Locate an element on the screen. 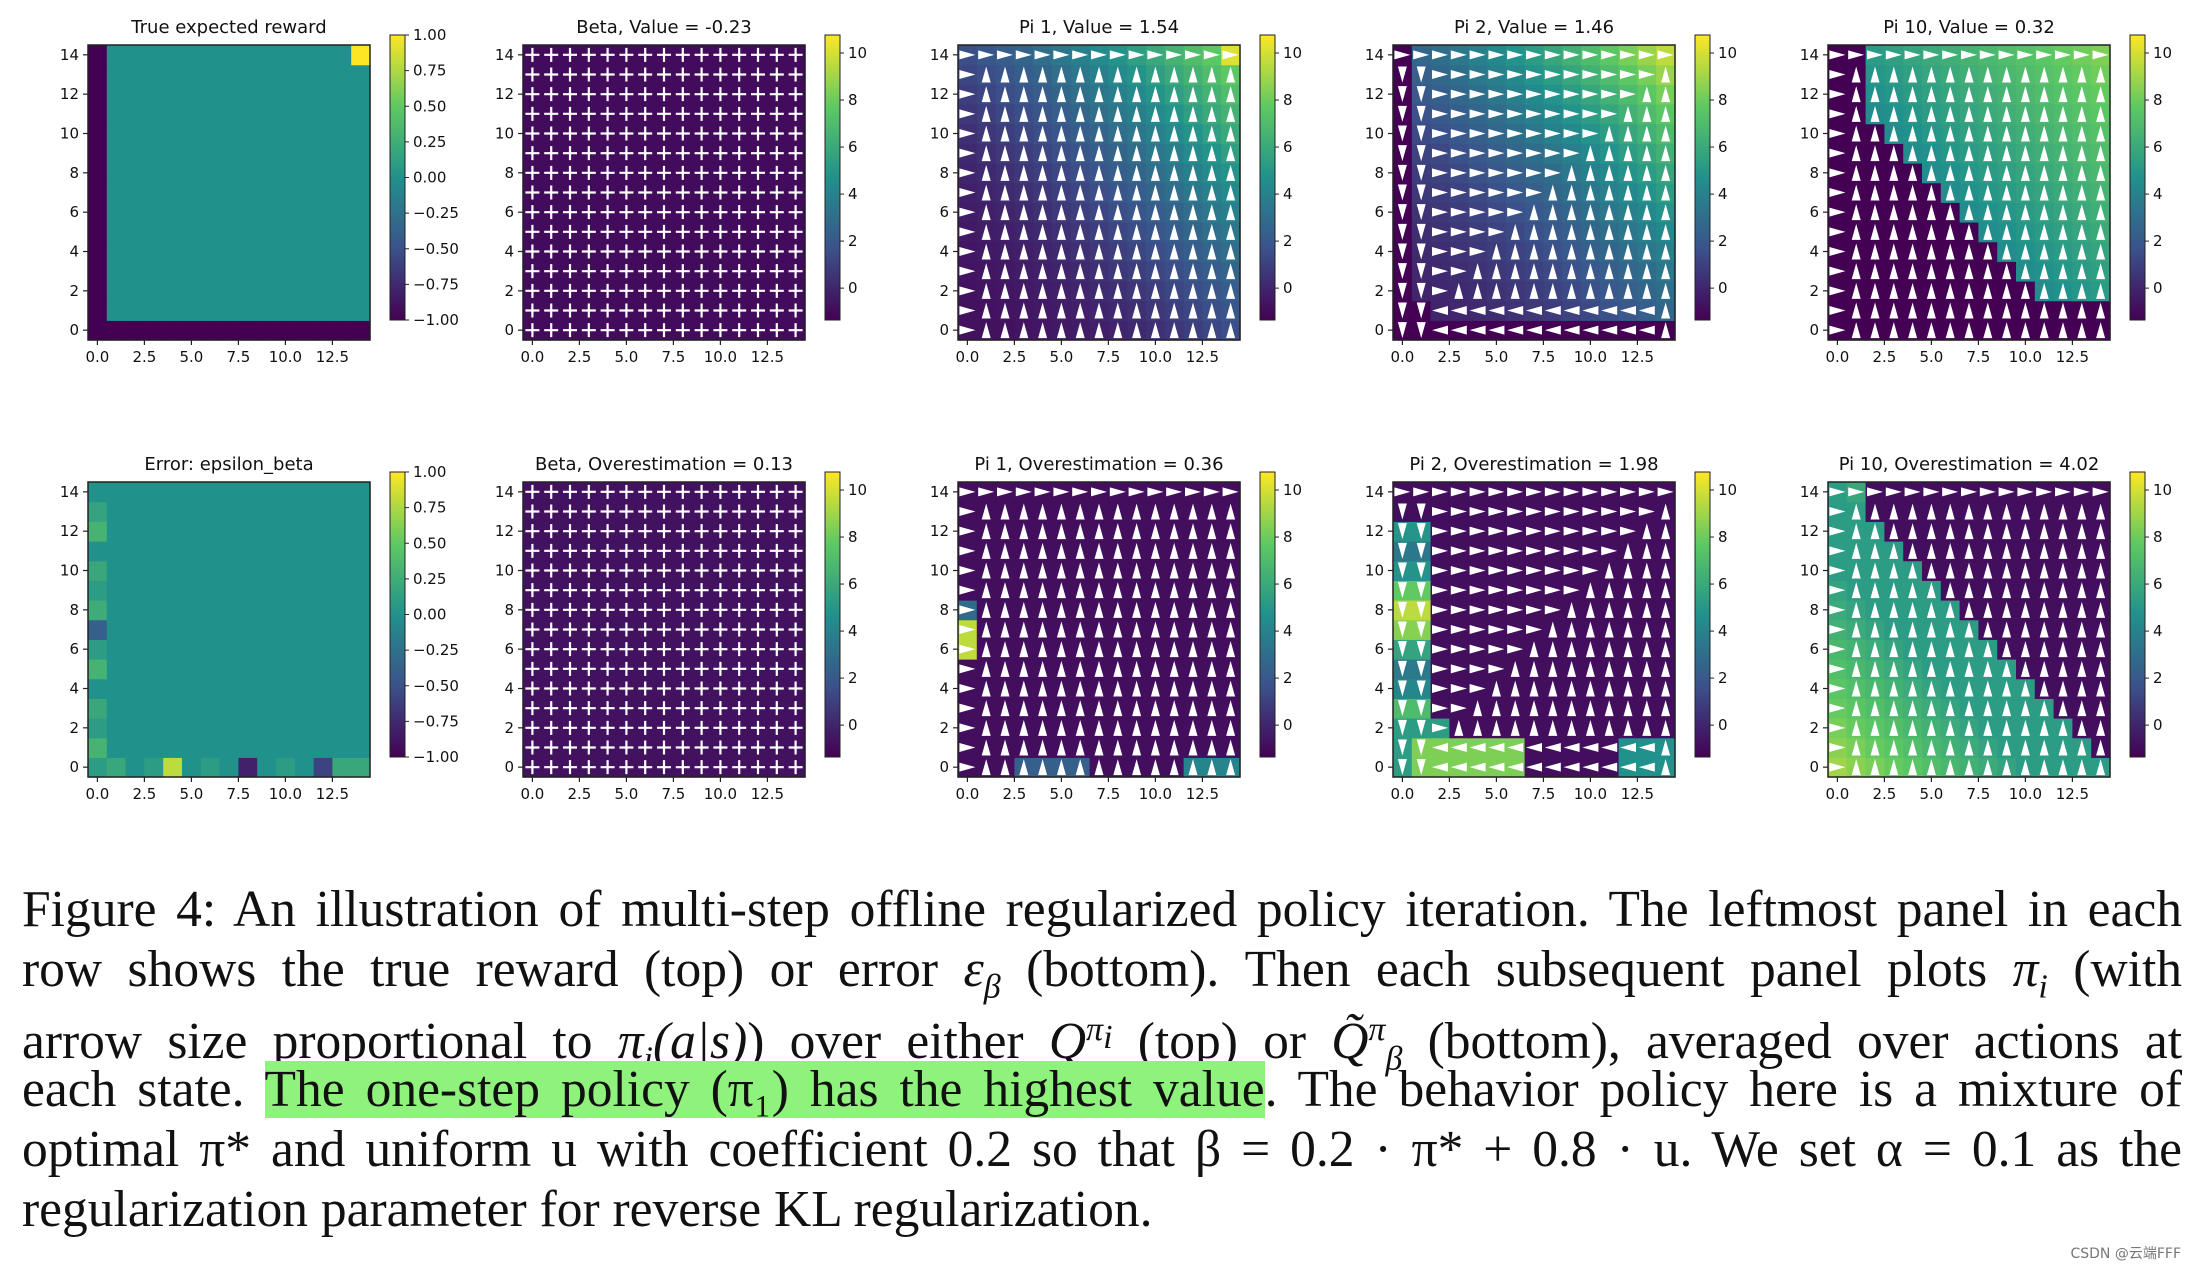 This screenshot has width=2193, height=1273. y-tick-label: 14 is located at coordinates (1809, 55).